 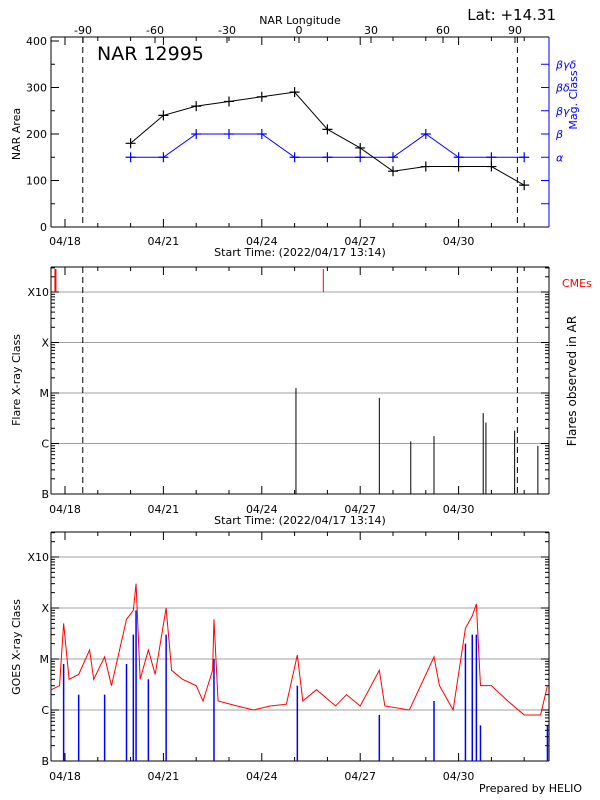 What do you see at coordinates (43, 227) in the screenshot?
I see `y-tick-label: 0` at bounding box center [43, 227].